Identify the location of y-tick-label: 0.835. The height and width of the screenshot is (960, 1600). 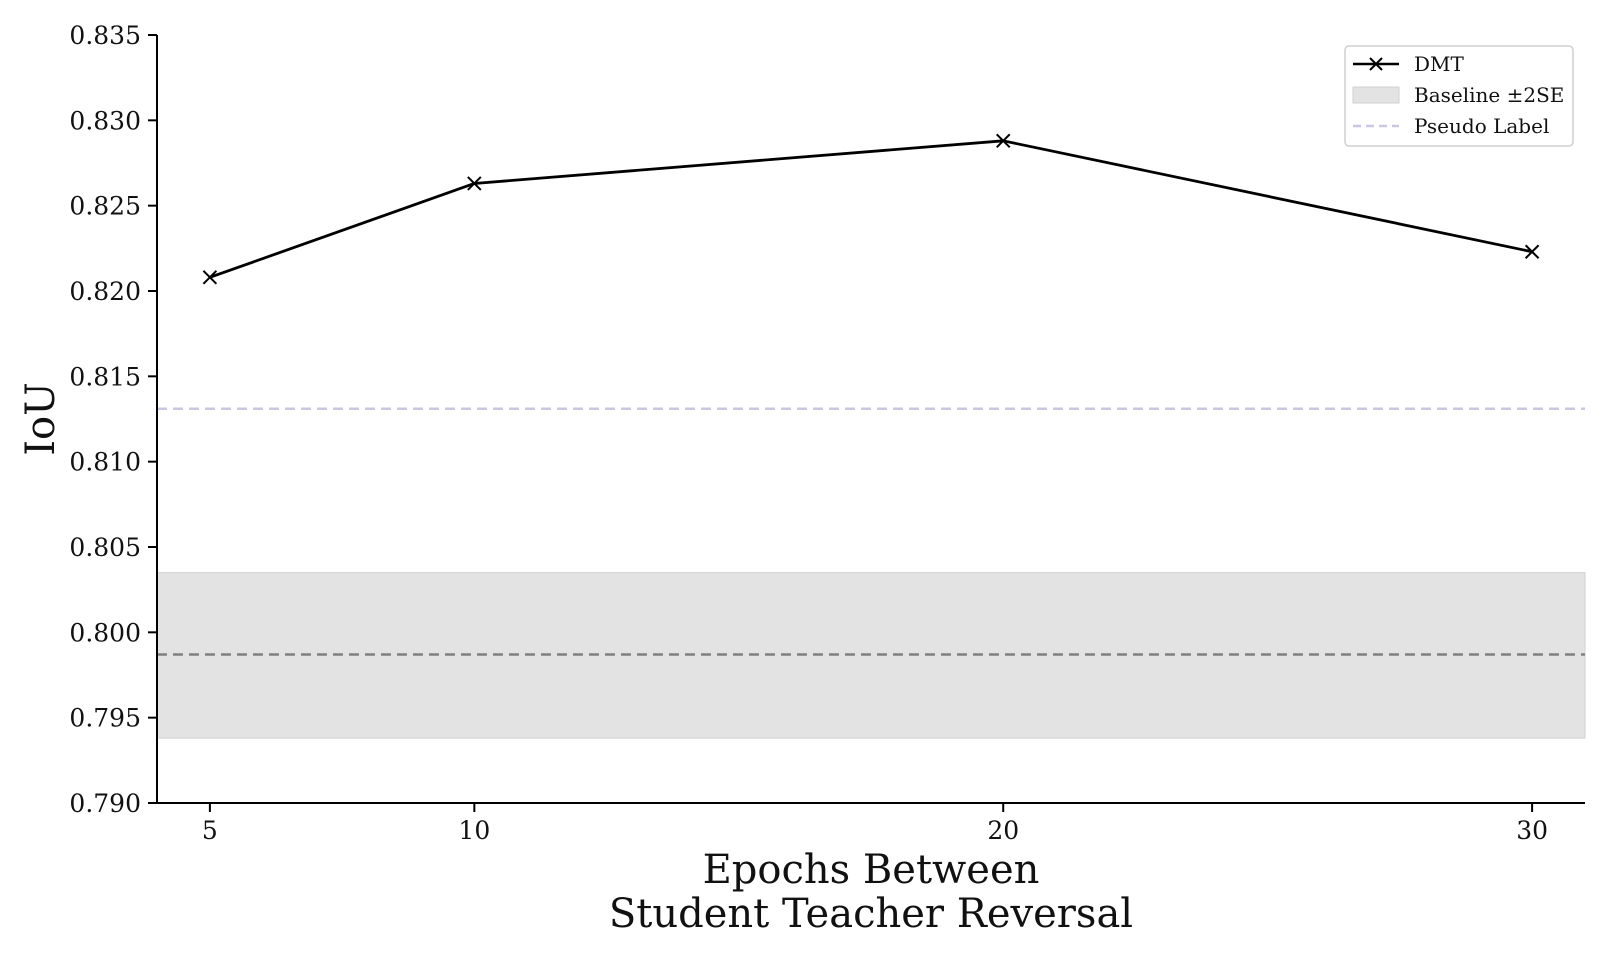
(105, 35).